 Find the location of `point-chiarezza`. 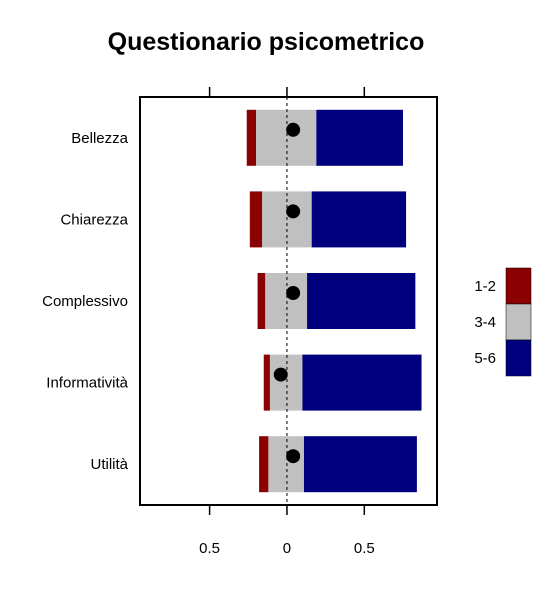

point-chiarezza is located at coordinates (293, 211).